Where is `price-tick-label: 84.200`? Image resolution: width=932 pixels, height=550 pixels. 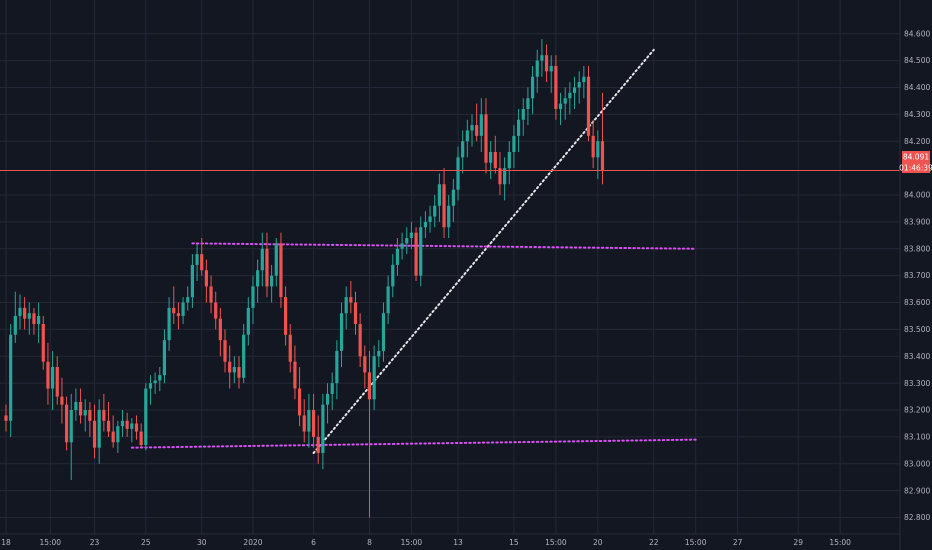 price-tick-label: 84.200 is located at coordinates (917, 141).